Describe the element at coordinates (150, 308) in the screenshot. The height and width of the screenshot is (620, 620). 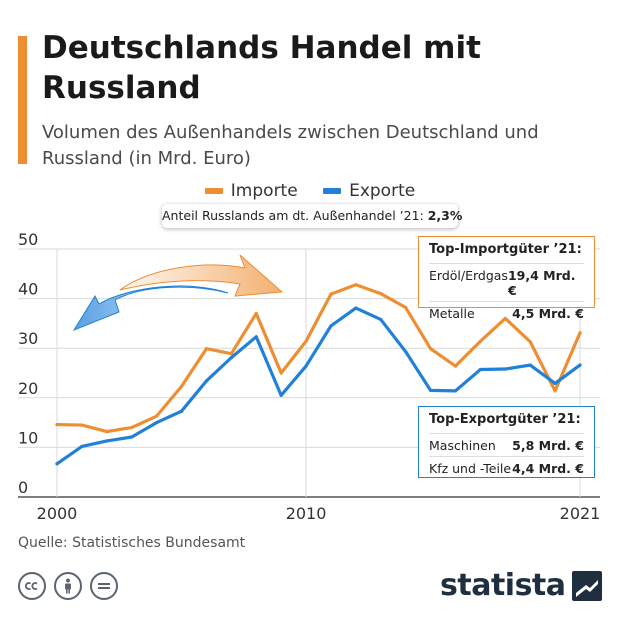
I see `export-arrow-icon` at that location.